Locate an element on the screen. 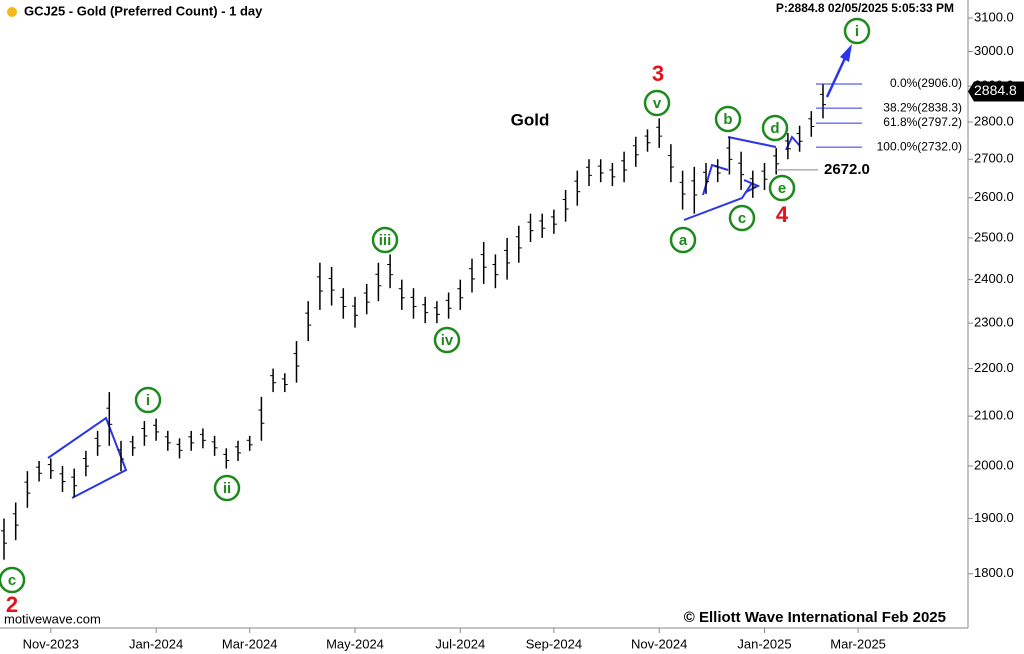 This screenshot has width=1024, height=654. chart-title: GCJ25 - Gold (Preferred Count) - 1 day is located at coordinates (143, 10).